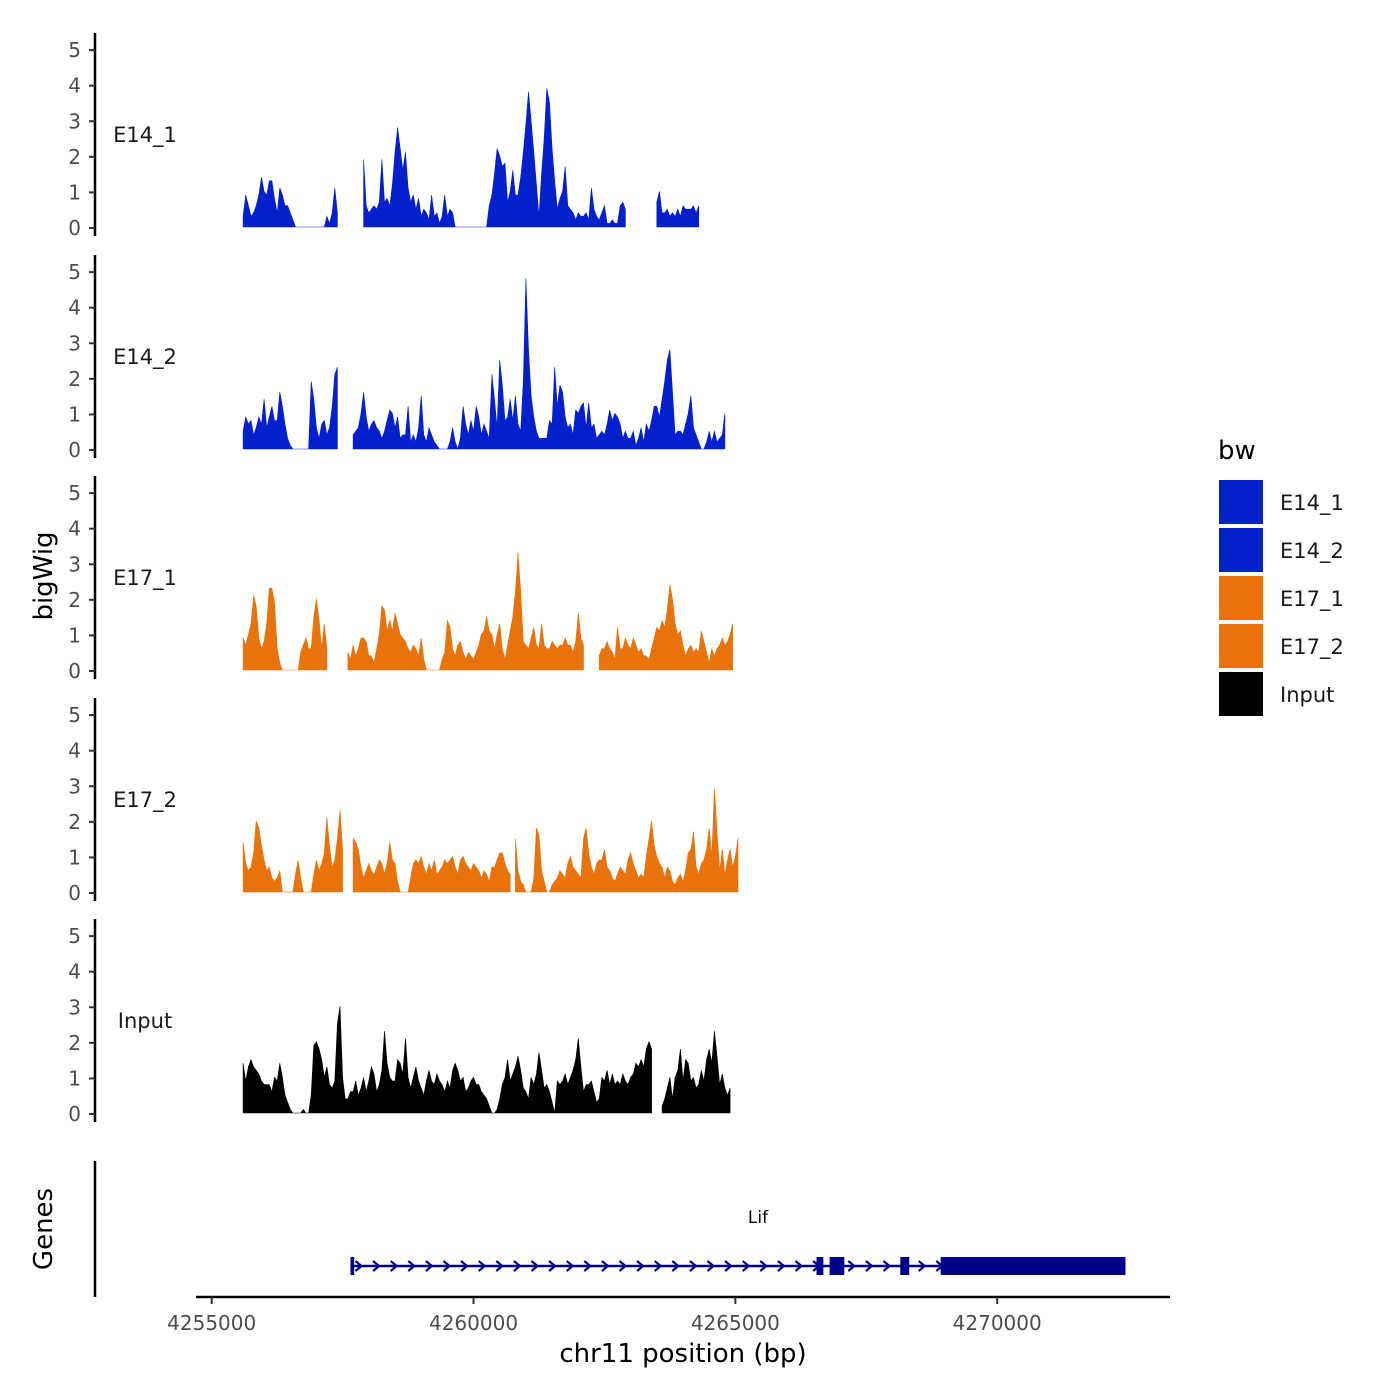 Image resolution: width=1400 pixels, height=1400 pixels. What do you see at coordinates (473, 1323) in the screenshot?
I see `x-tick-label: 4260000` at bounding box center [473, 1323].